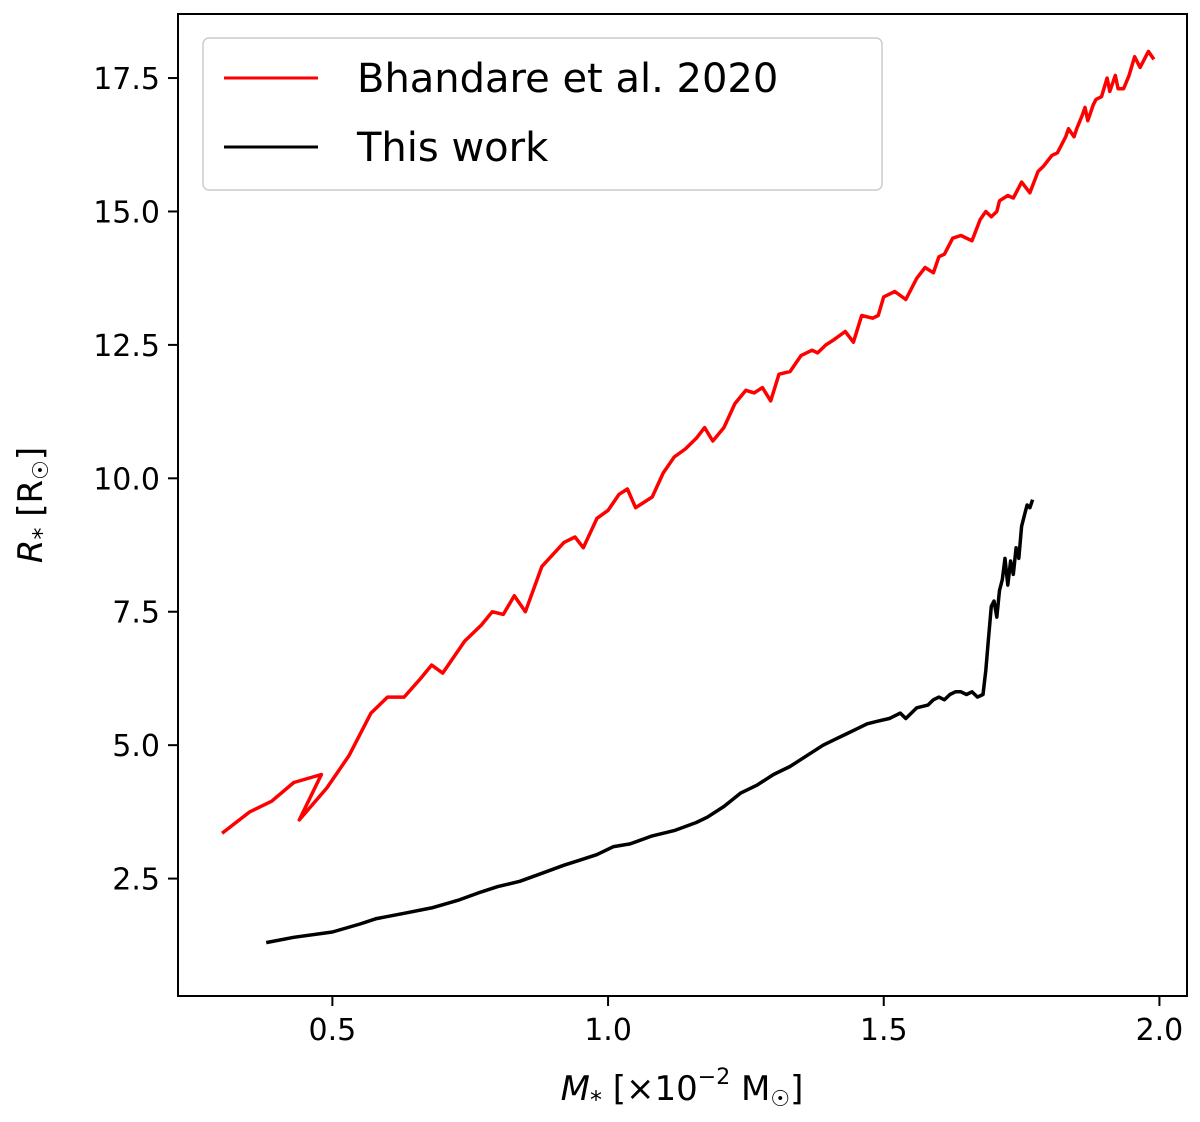  I want to click on legend-box, so click(542, 114).